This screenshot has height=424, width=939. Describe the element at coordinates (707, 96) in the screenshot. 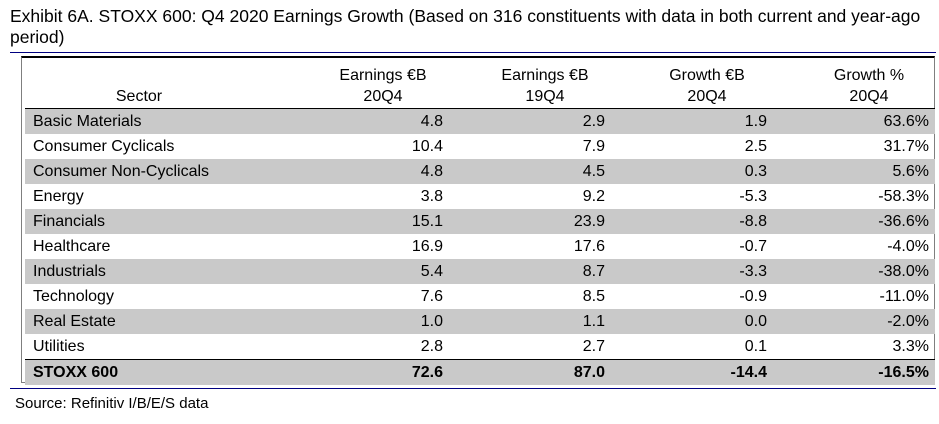

I see `header-growth-eur-line2: 20Q4` at that location.